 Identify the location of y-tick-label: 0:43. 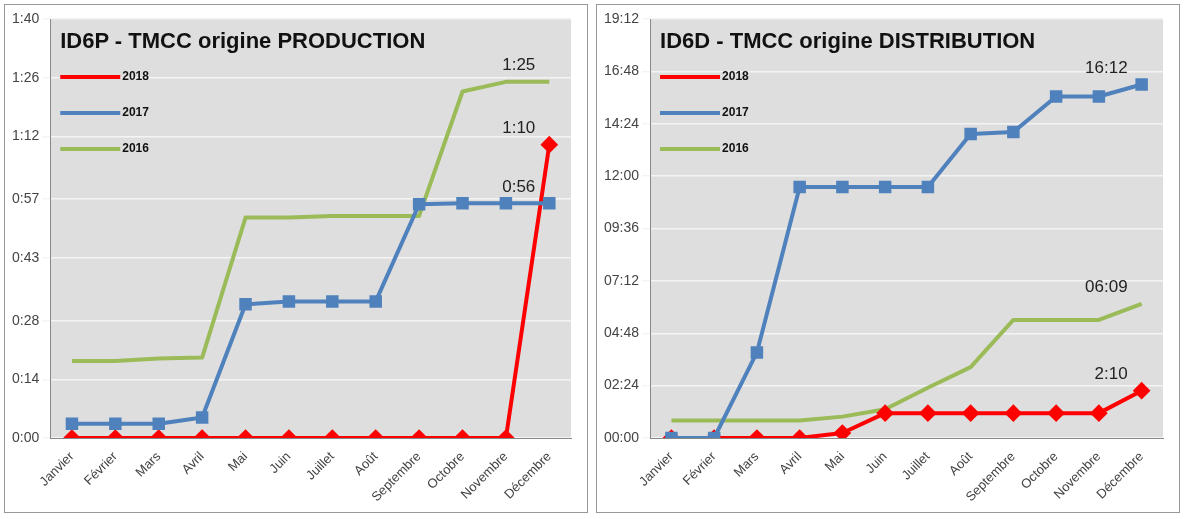
(26, 256).